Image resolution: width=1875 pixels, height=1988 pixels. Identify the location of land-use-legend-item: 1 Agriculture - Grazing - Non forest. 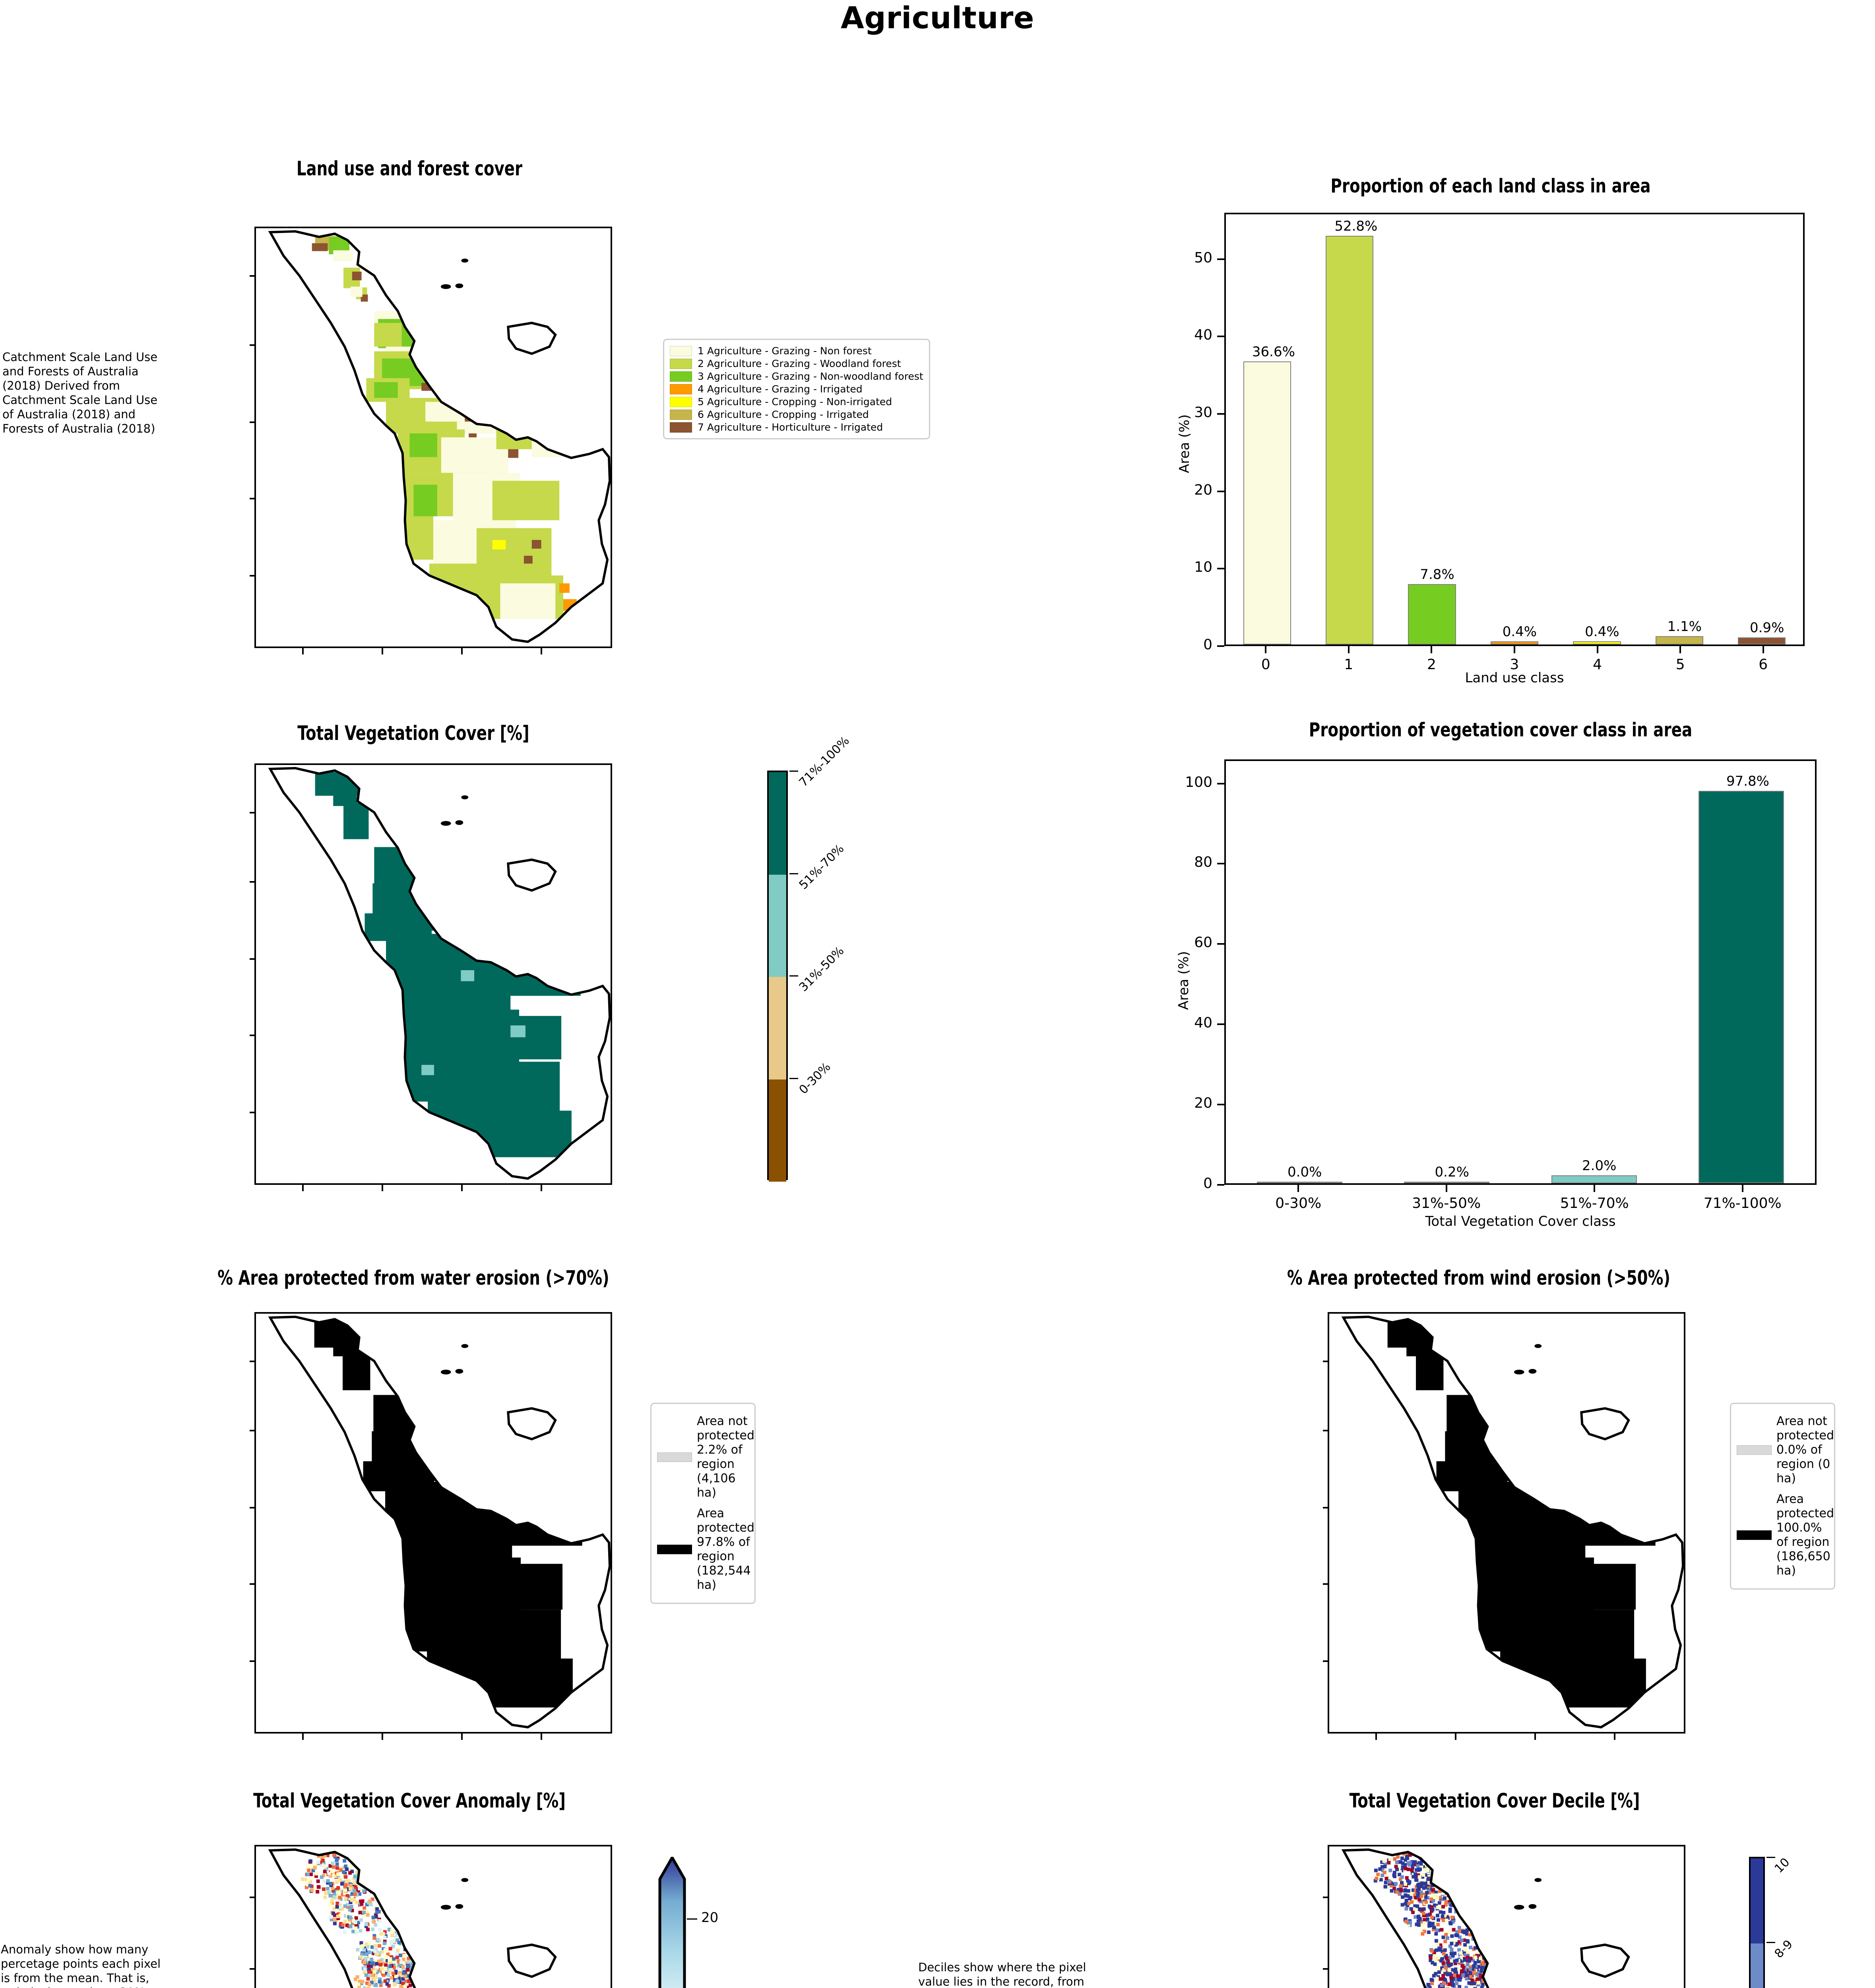
(796, 351).